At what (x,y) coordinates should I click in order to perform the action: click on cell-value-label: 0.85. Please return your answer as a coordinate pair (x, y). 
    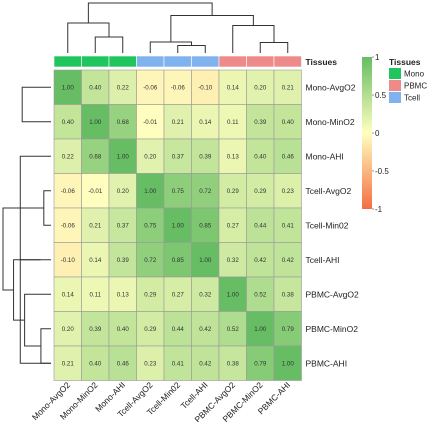
    Looking at the image, I should click on (205, 225).